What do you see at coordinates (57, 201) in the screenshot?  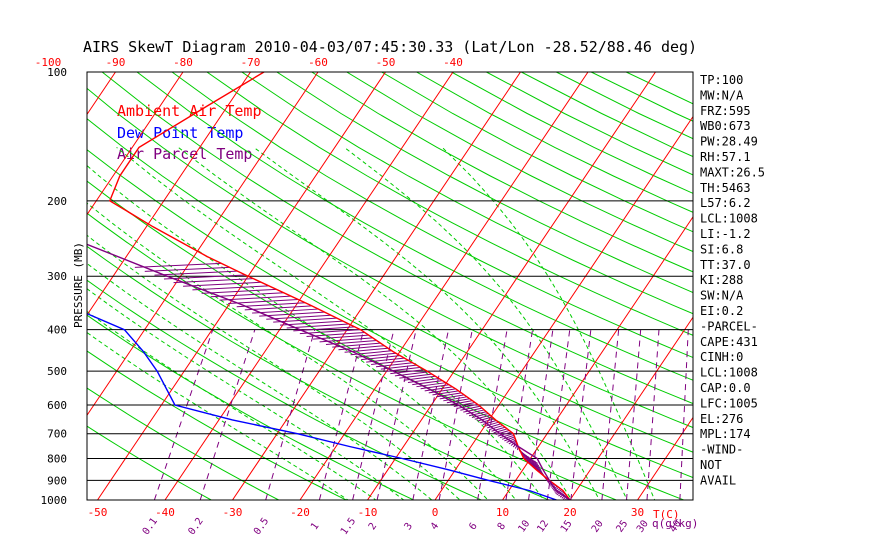 I see `pressure-tick-label: 200` at bounding box center [57, 201].